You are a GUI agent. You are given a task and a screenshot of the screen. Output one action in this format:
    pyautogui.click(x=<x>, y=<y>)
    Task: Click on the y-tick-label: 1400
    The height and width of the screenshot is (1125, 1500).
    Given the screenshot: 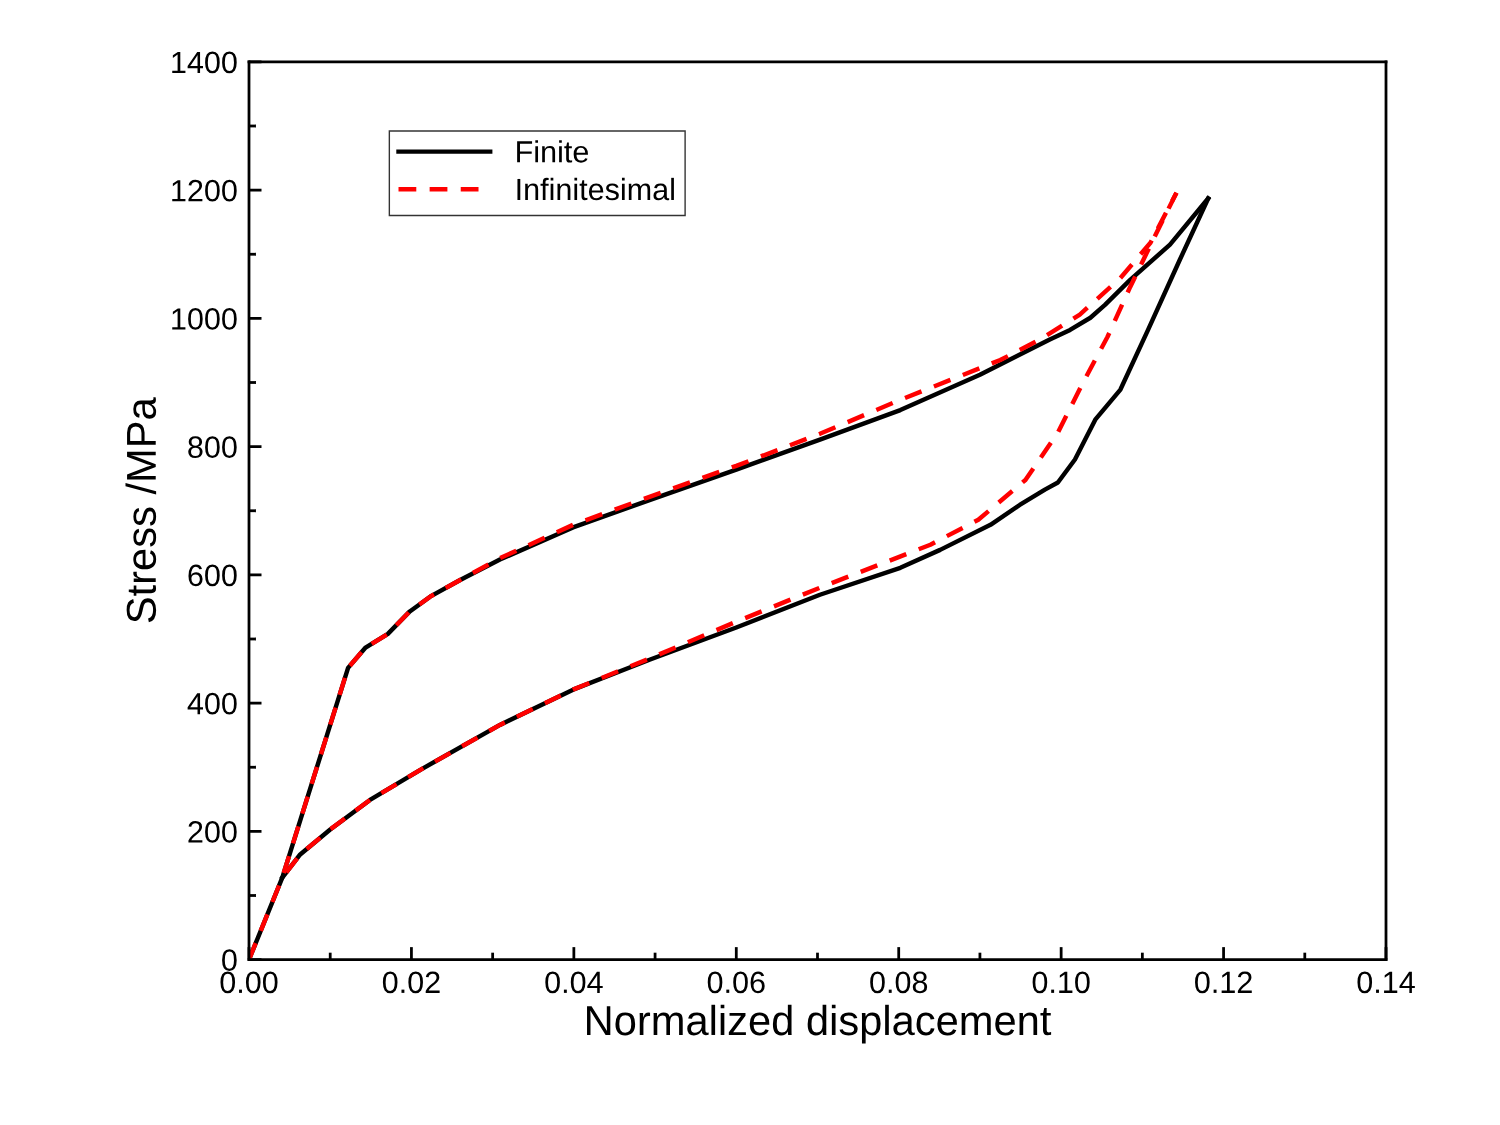 What is the action you would take?
    pyautogui.click(x=204, y=62)
    